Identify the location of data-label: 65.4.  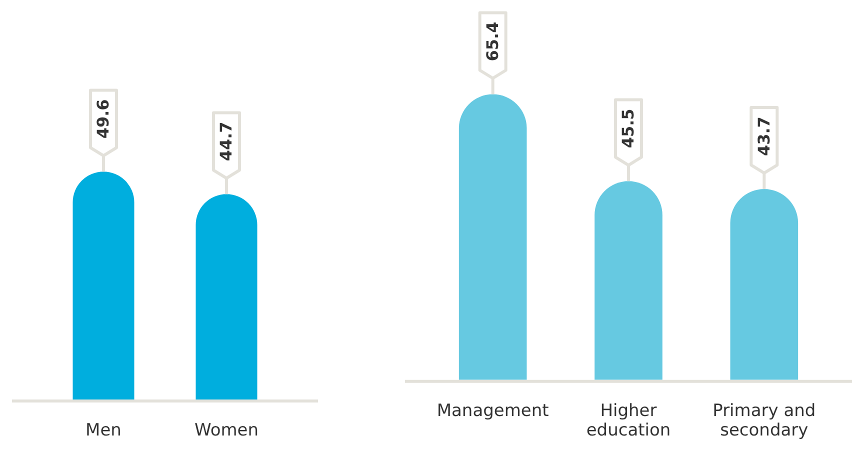
(492, 42).